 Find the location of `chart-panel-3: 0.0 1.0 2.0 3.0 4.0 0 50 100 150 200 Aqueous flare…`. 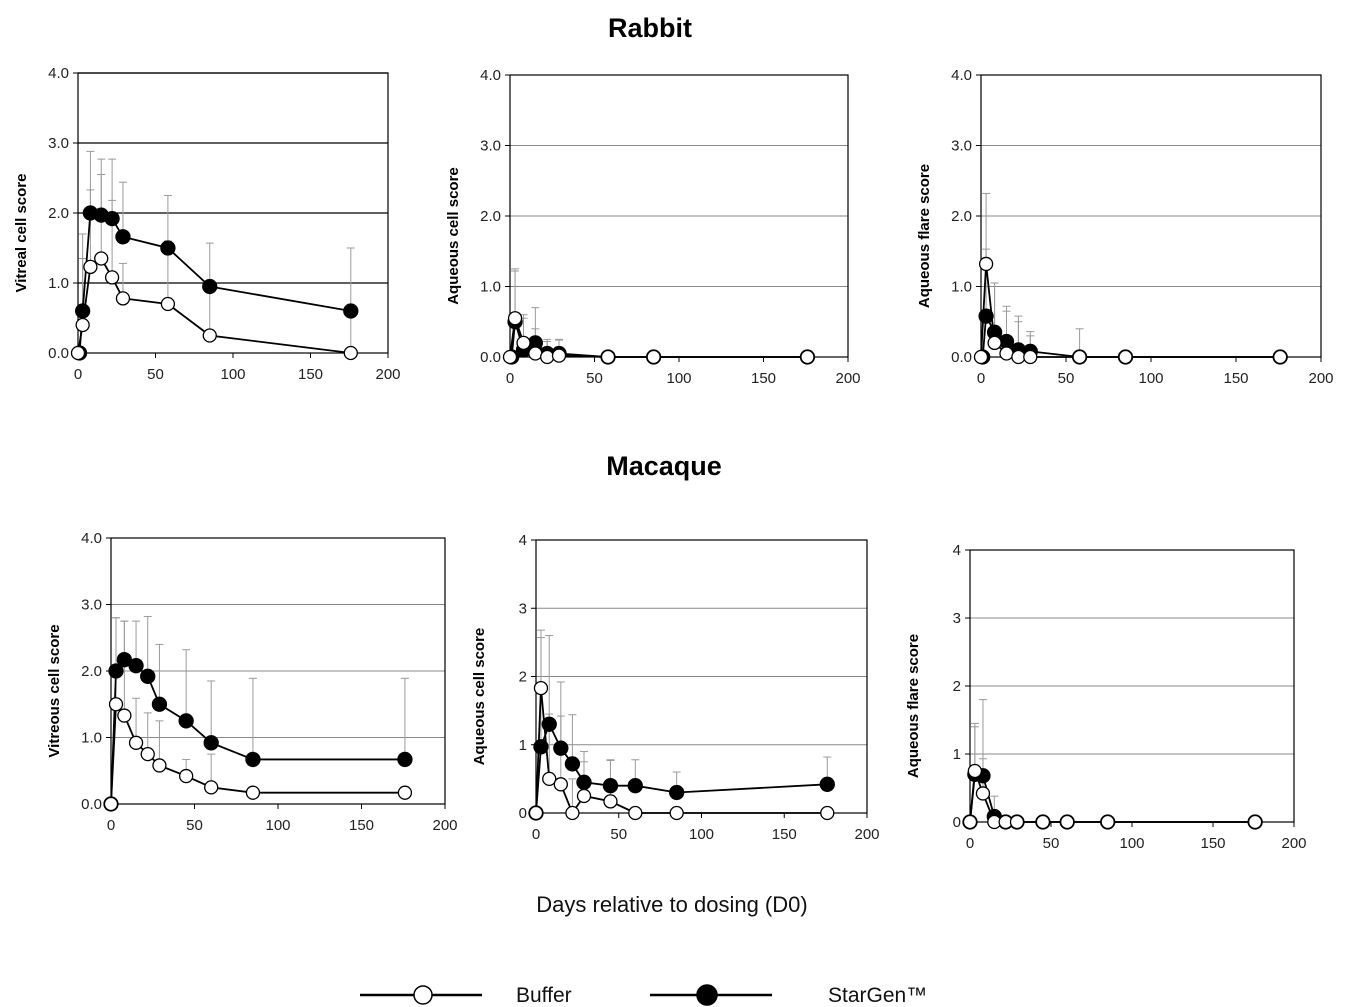

chart-panel-3: 0.0 1.0 2.0 3.0 4.0 0 50 100 150 200 Aqueous flare… is located at coordinates (1125, 227).